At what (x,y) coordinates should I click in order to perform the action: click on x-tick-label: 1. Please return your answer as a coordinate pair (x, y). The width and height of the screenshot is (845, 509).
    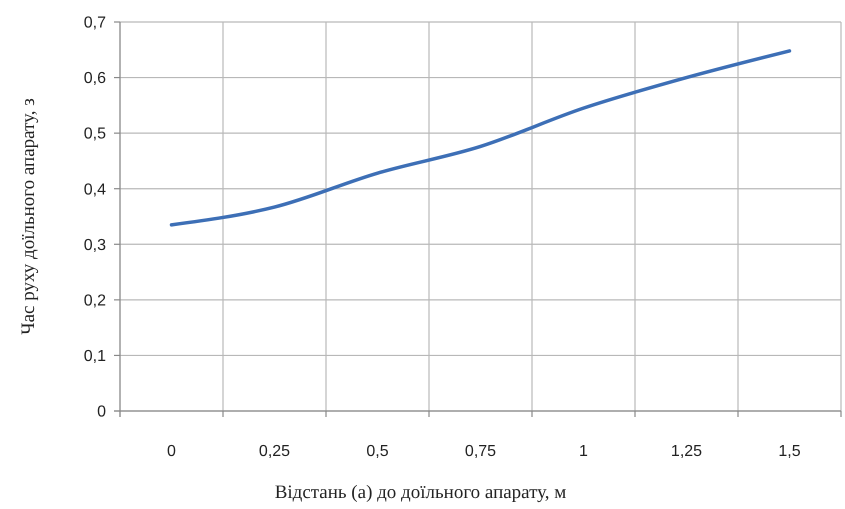
    Looking at the image, I should click on (583, 451).